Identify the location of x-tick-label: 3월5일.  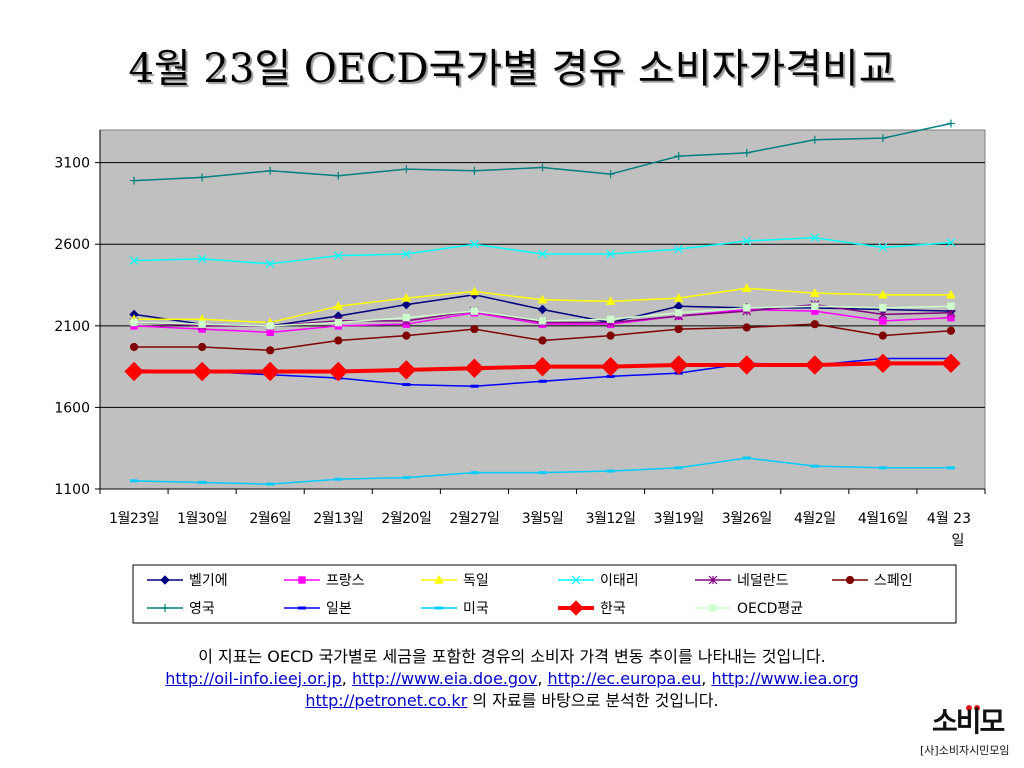
(543, 519).